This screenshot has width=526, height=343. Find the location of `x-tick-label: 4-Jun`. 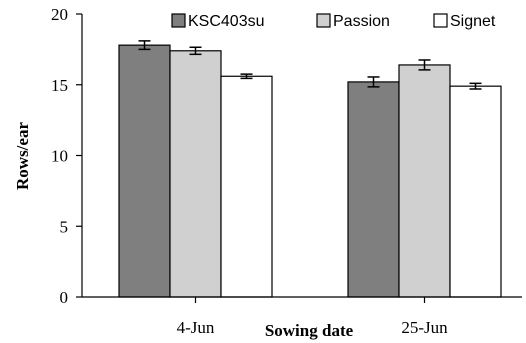

x-tick-label: 4-Jun is located at coordinates (196, 327).